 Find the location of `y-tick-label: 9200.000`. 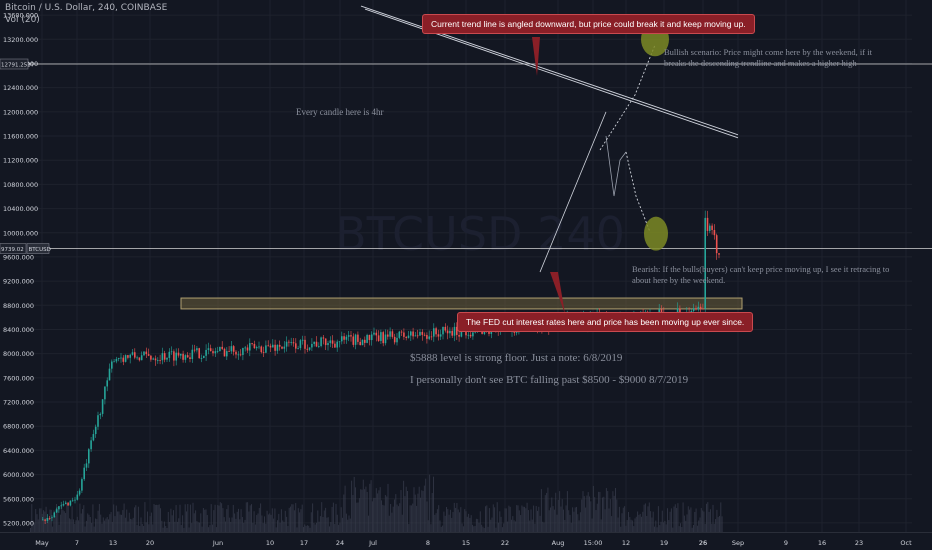

y-tick-label: 9200.000 is located at coordinates (18, 282).